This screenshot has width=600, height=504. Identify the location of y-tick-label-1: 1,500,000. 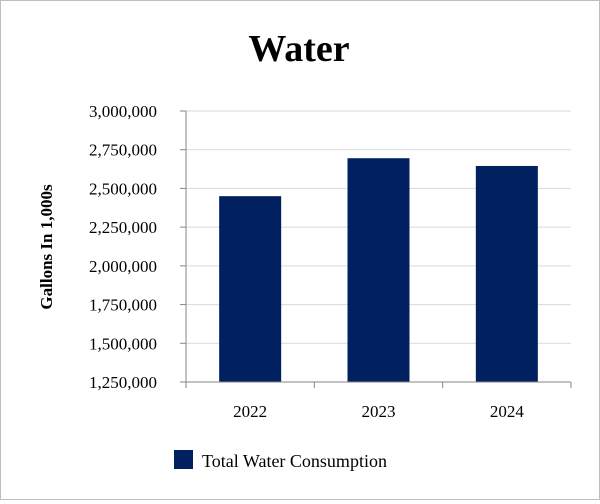
(123, 343).